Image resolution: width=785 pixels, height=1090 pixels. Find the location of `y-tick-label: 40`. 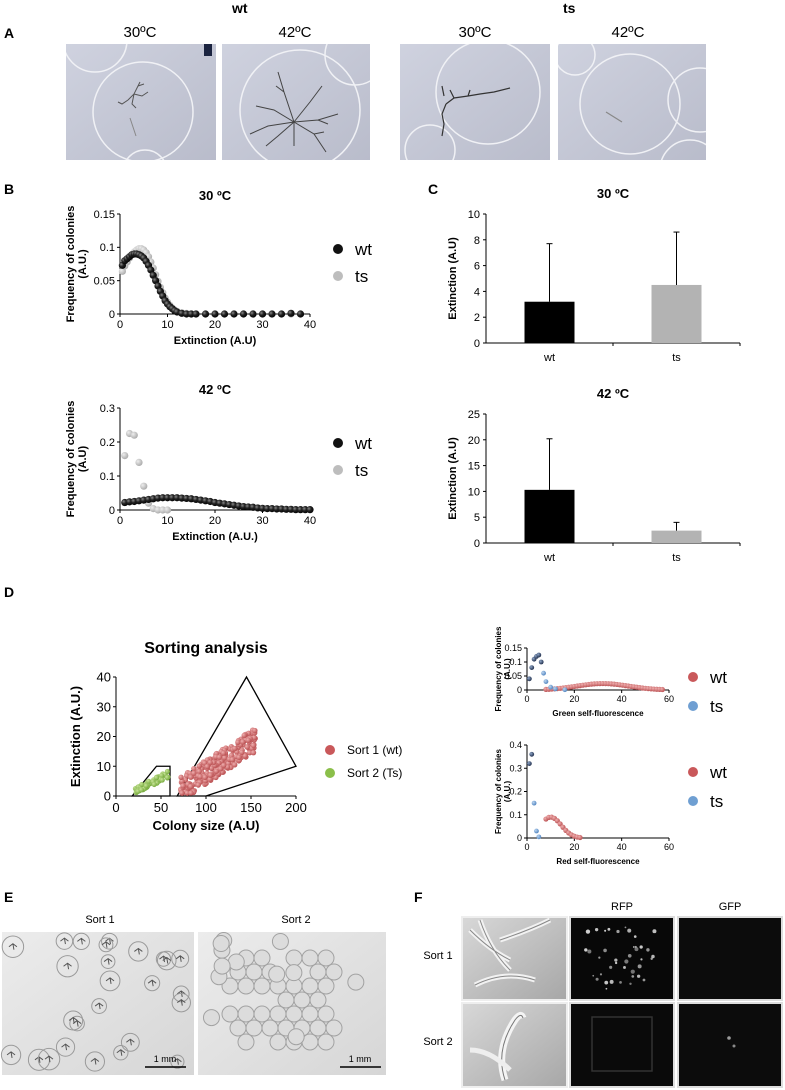

y-tick-label: 40 is located at coordinates (104, 677).